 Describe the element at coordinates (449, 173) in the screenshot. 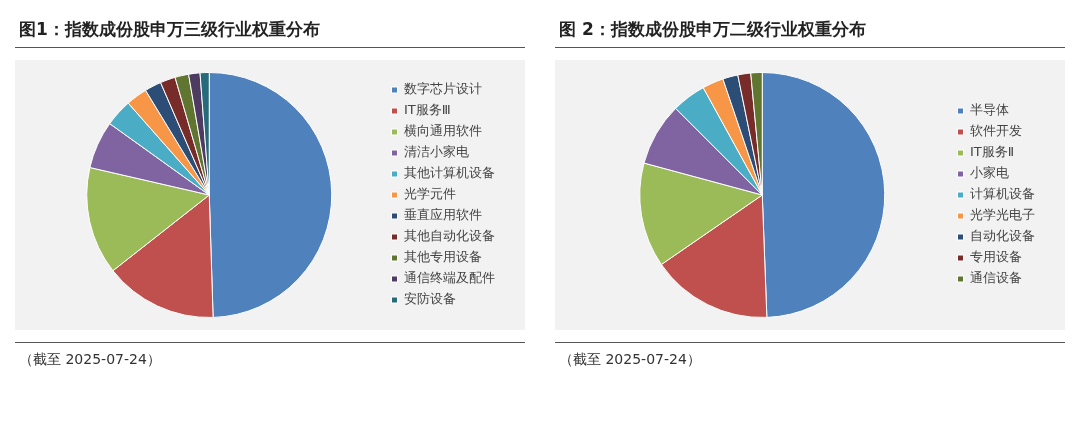

I see `legend-label: 其他计算机设备` at that location.